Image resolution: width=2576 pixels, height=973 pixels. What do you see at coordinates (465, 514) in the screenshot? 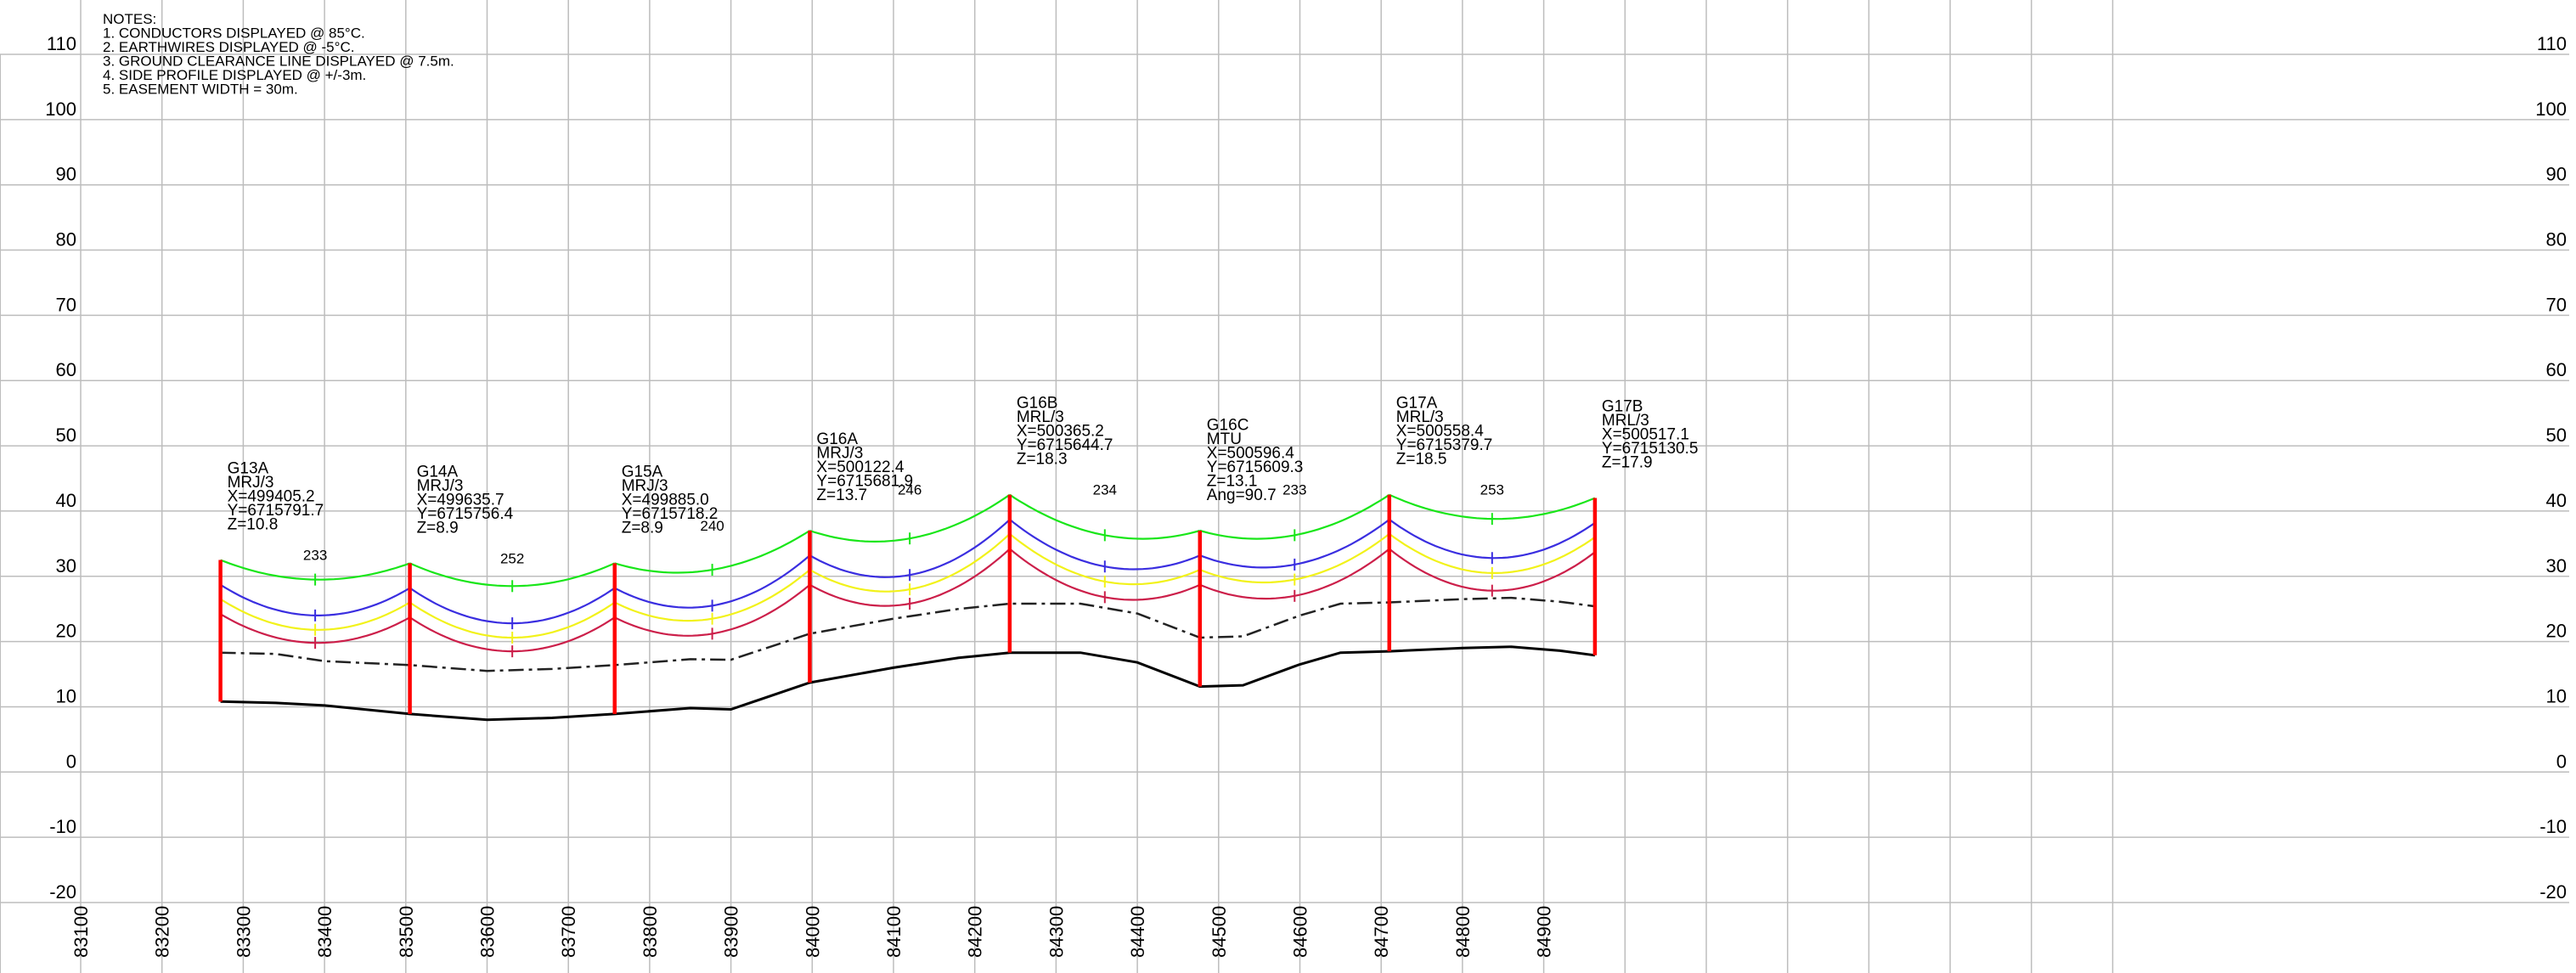
I see `structure-label-line: Y=6715756.4` at bounding box center [465, 514].